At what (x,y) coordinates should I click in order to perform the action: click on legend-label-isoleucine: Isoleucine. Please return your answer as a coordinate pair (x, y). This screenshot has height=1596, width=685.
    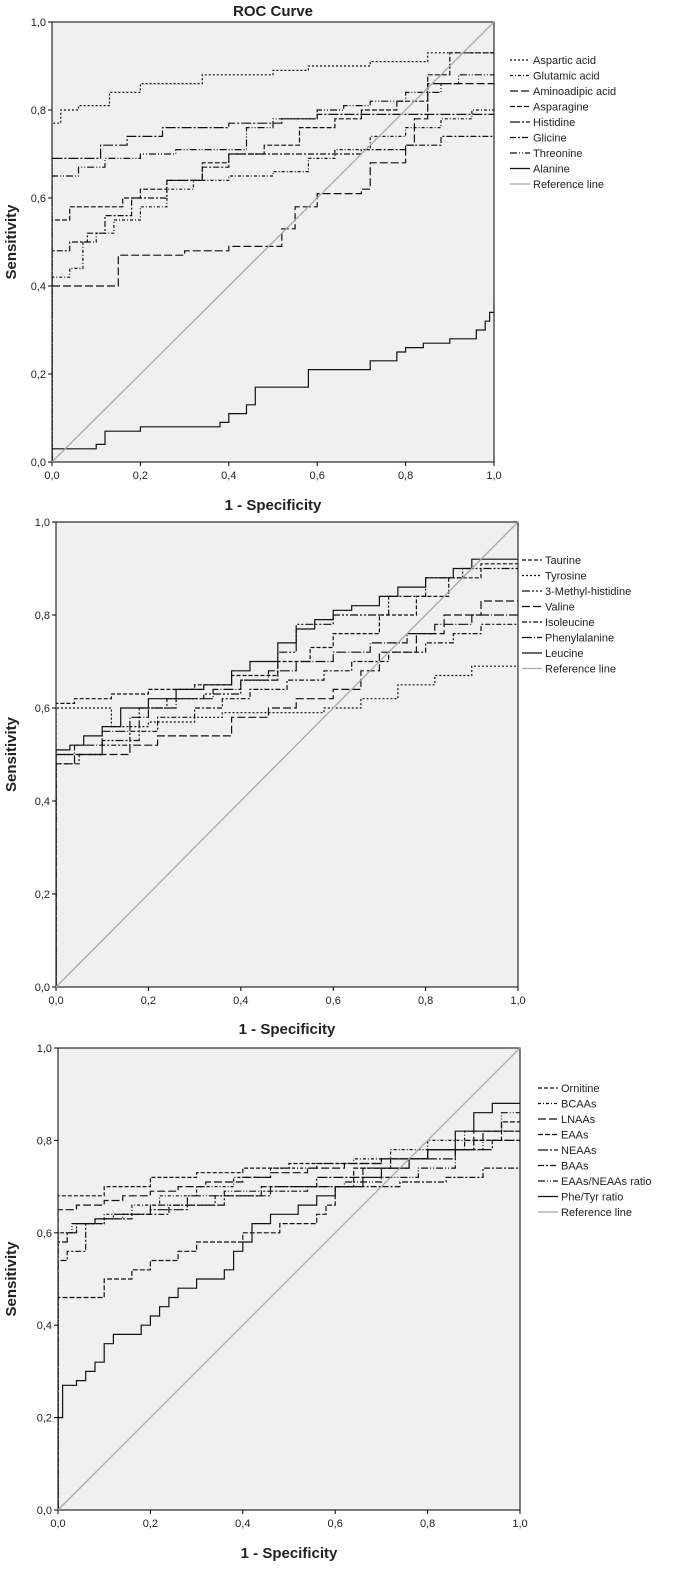
    Looking at the image, I should click on (570, 623).